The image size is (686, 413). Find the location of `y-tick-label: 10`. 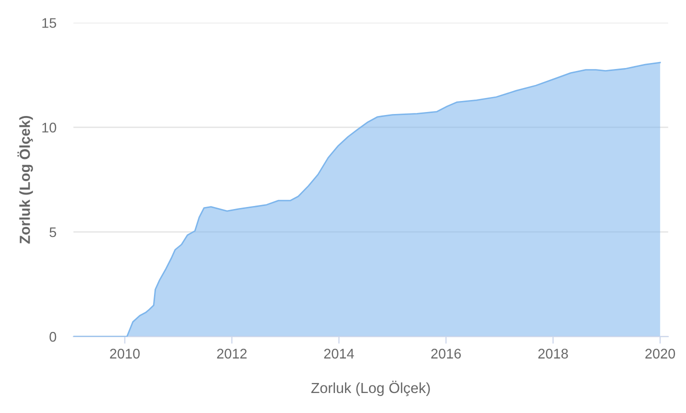

y-tick-label: 10 is located at coordinates (49, 127).